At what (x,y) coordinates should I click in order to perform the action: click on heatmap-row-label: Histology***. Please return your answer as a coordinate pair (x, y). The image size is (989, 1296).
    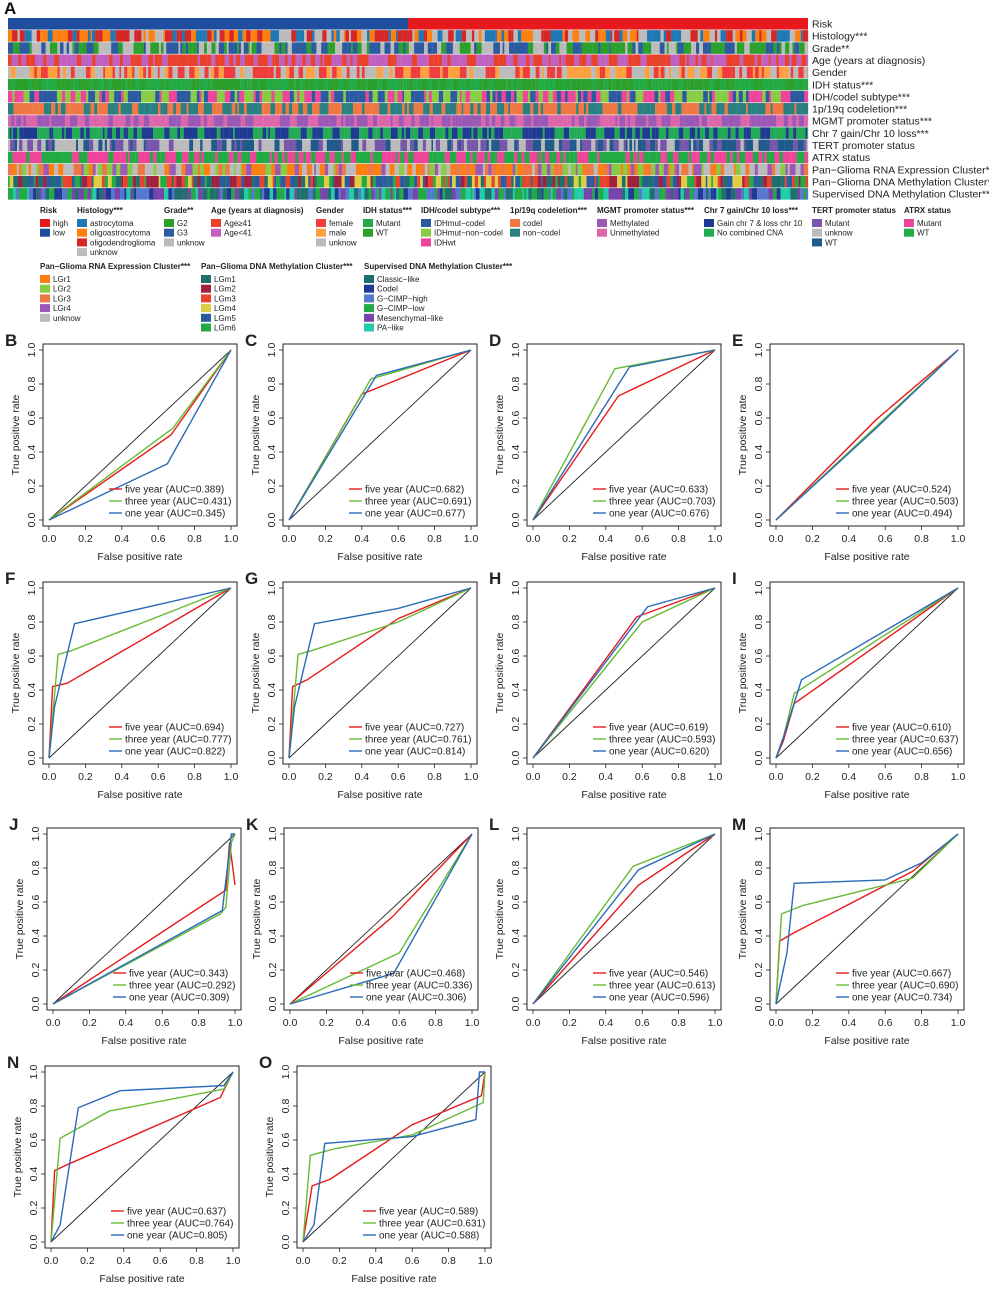
    Looking at the image, I should click on (839, 37).